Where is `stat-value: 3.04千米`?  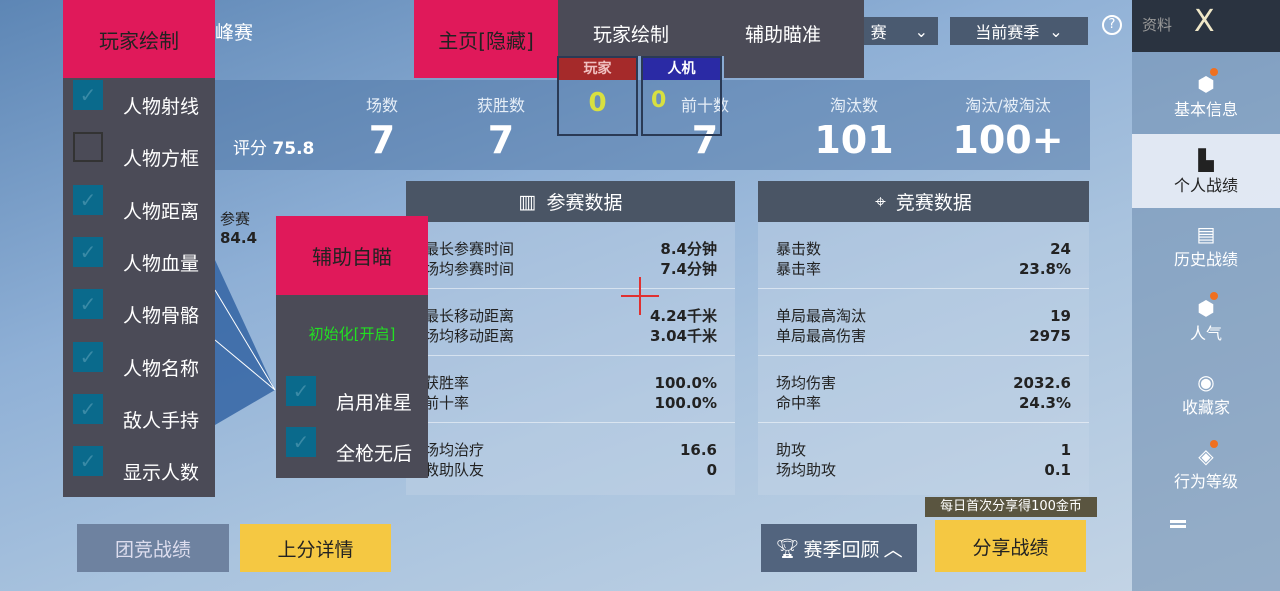
stat-value: 3.04千米 is located at coordinates (683, 336).